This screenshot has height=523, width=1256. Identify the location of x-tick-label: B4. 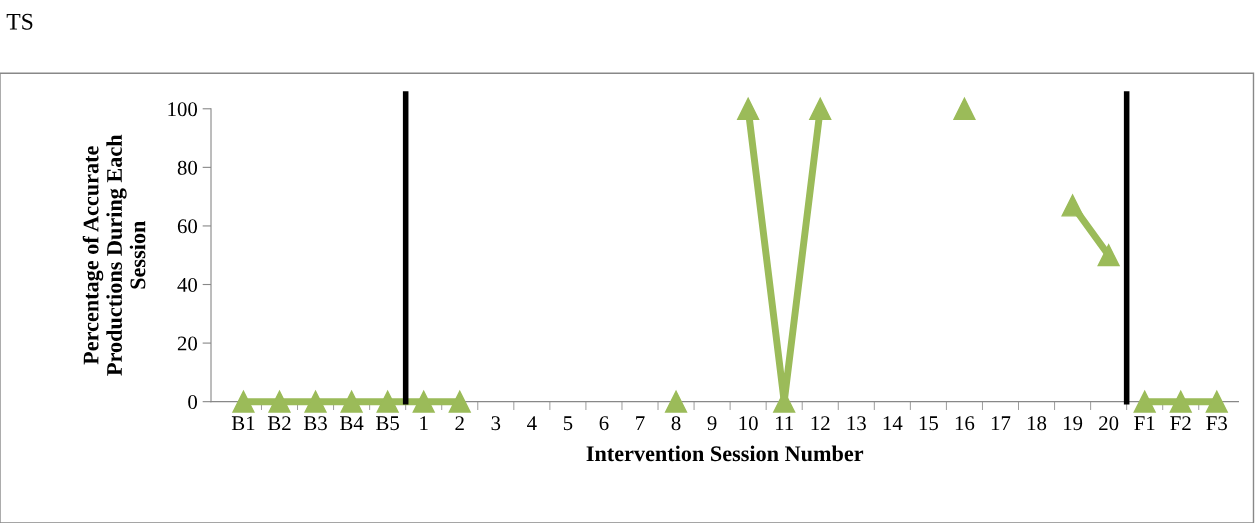
(352, 423).